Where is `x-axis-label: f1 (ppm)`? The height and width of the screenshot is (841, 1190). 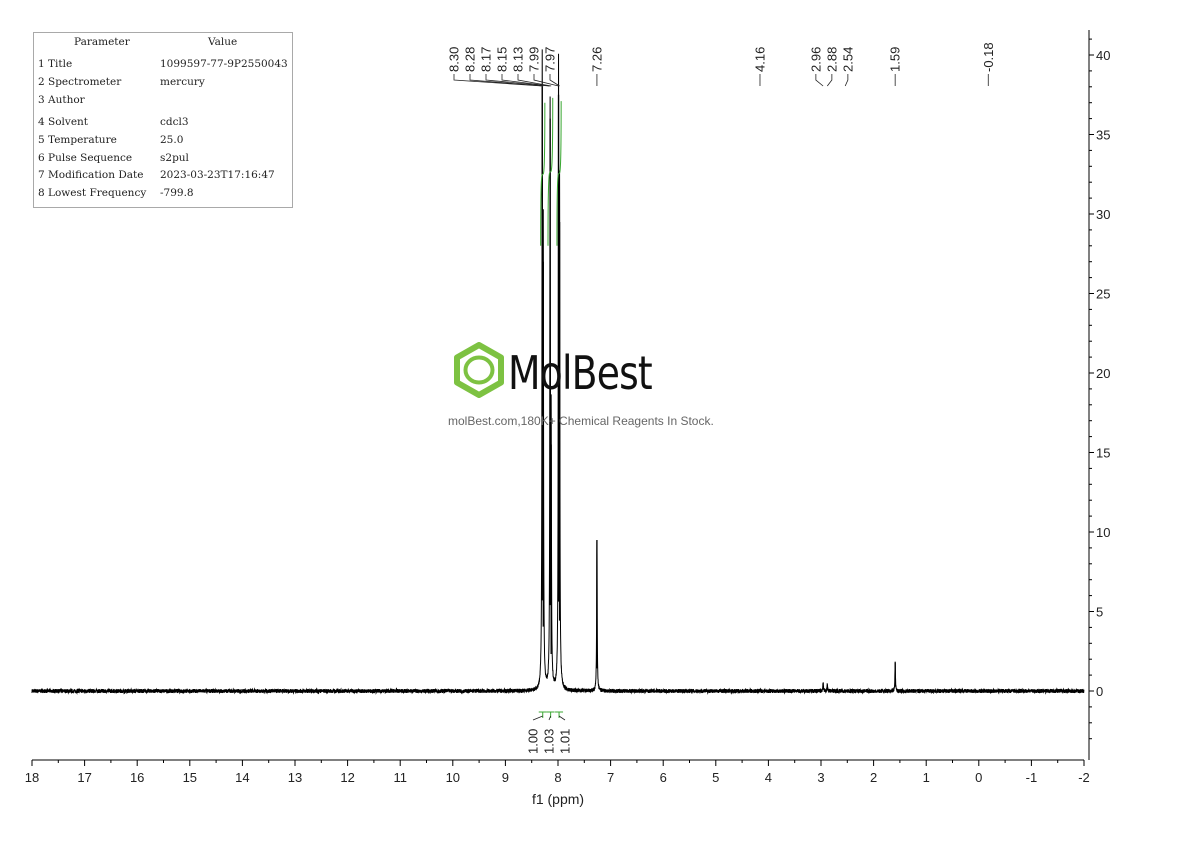 x-axis-label: f1 (ppm) is located at coordinates (558, 799).